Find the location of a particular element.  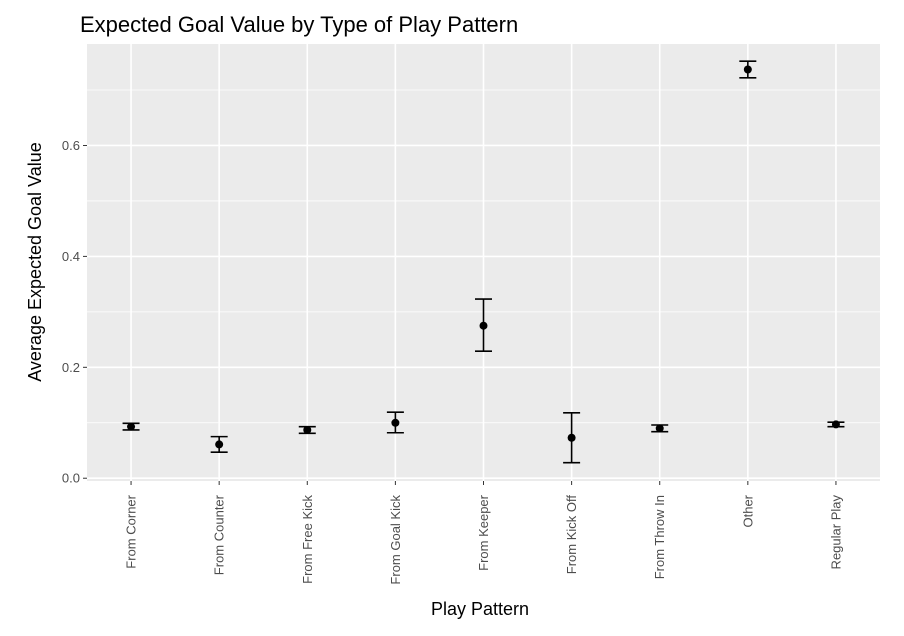

x-tick-label: From Free Kick is located at coordinates (307, 539).